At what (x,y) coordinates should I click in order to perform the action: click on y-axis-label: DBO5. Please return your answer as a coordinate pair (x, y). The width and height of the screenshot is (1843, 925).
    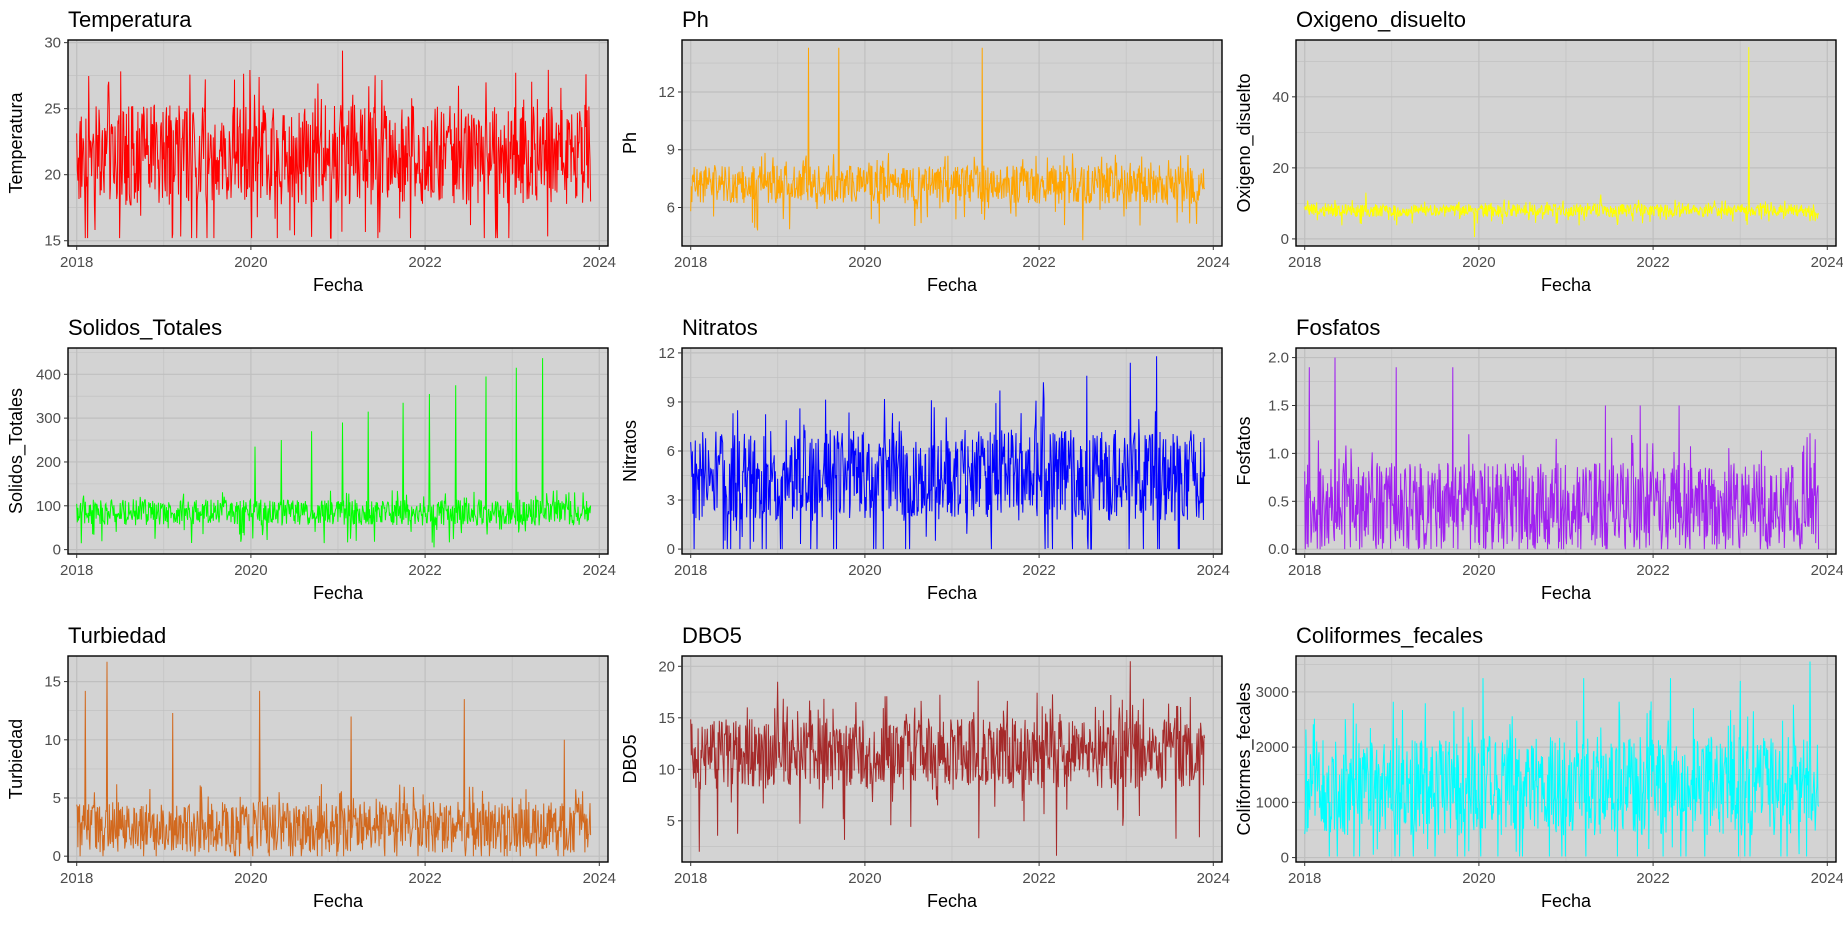
    Looking at the image, I should click on (630, 758).